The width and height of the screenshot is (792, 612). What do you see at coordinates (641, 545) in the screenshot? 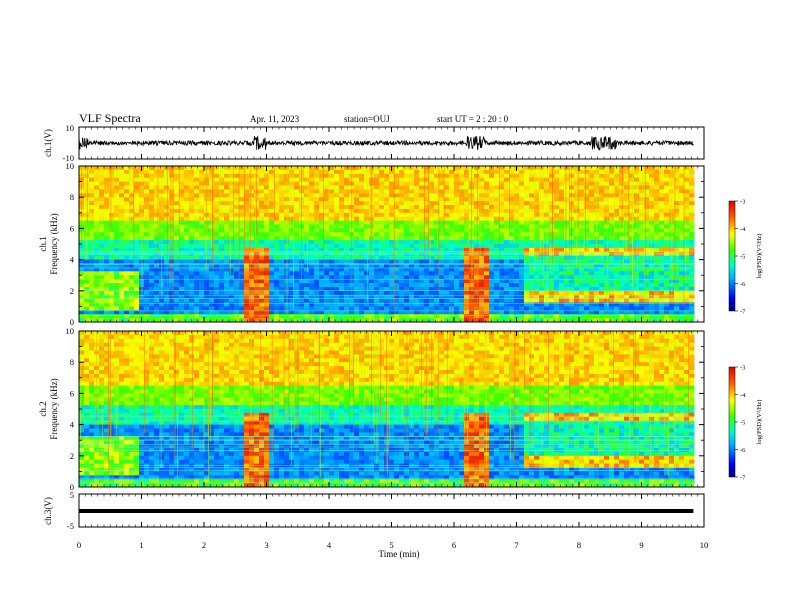
I see `x-tick-9: 9` at bounding box center [641, 545].